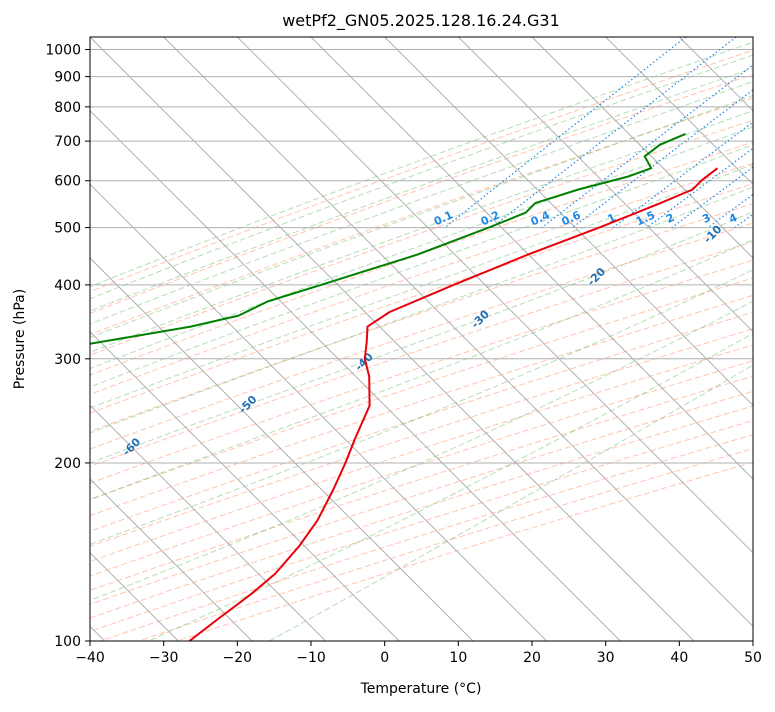  Describe the element at coordinates (770, 218) in the screenshot. I see `mixing-ratio-label: 6` at that location.